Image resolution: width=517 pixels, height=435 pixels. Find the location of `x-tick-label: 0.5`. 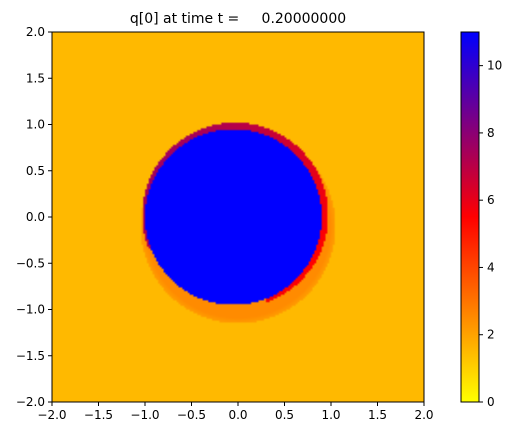

x-tick-label: 0.5 is located at coordinates (284, 415).